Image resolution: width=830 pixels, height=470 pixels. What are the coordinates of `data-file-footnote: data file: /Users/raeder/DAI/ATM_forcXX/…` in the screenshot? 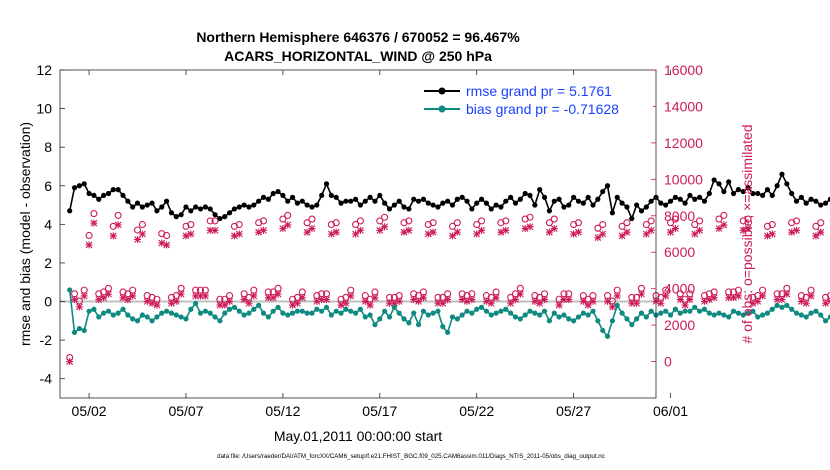 It's located at (411, 456).